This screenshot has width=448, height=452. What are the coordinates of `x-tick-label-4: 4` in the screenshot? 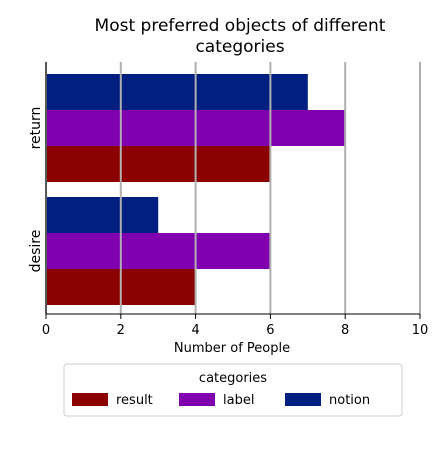 It's located at (195, 330).